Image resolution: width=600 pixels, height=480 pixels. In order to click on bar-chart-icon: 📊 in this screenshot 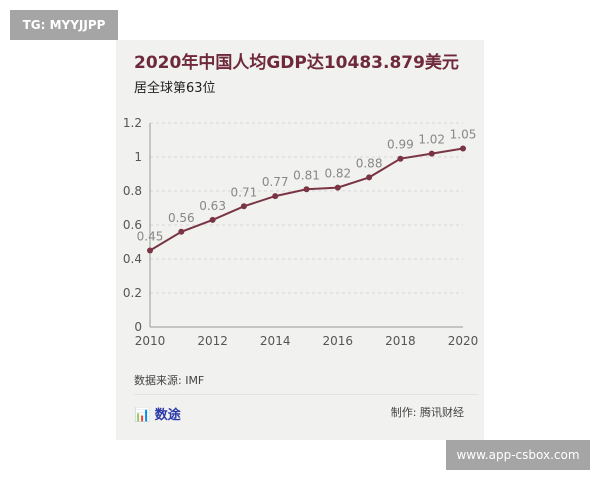, I will do `click(142, 415)`.